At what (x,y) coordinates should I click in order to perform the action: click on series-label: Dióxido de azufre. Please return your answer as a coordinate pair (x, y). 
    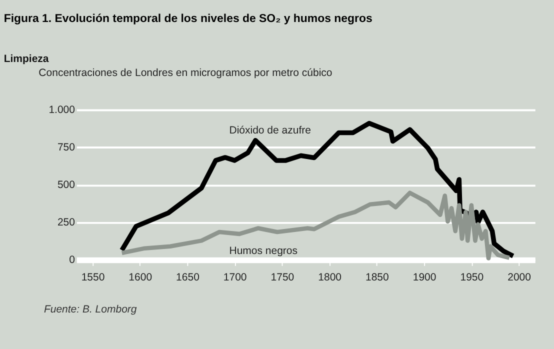
    Looking at the image, I should click on (270, 130).